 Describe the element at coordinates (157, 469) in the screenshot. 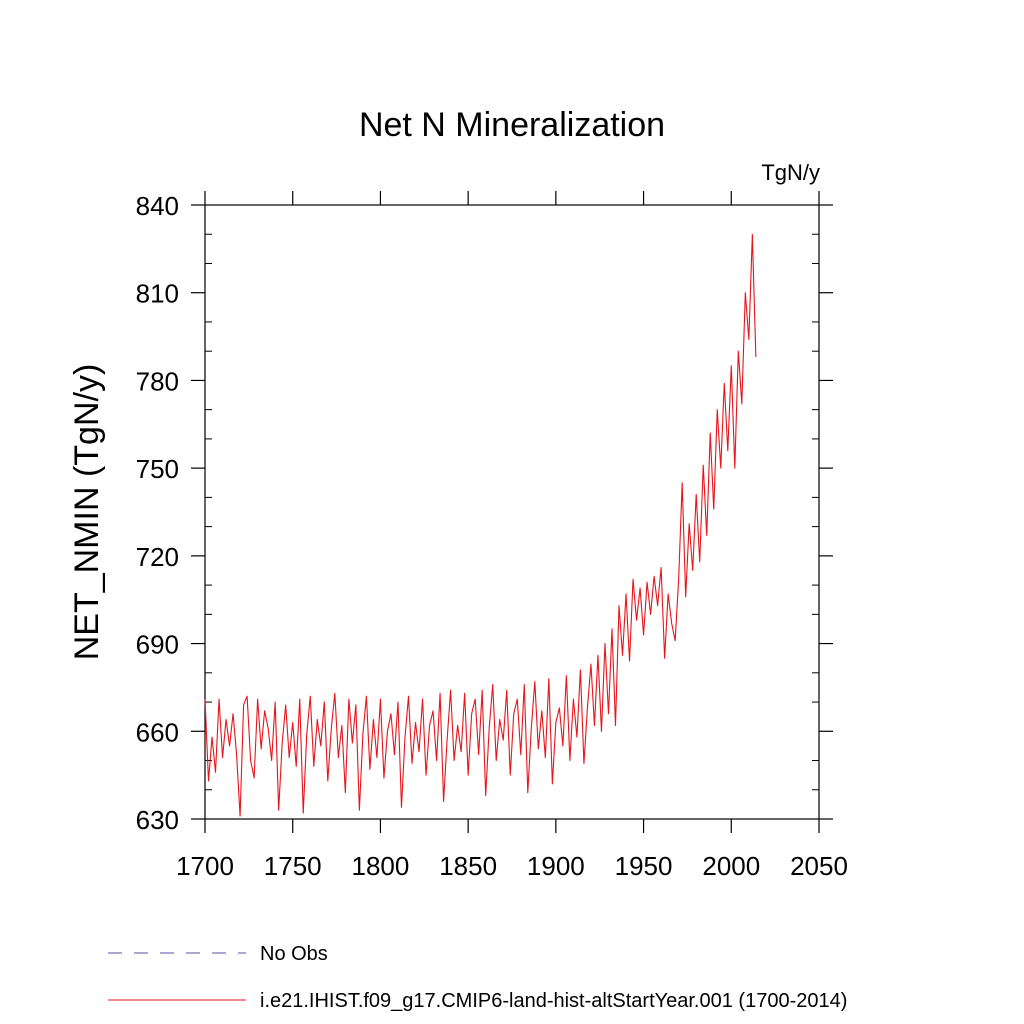

I see `y-tick-label: 750` at that location.